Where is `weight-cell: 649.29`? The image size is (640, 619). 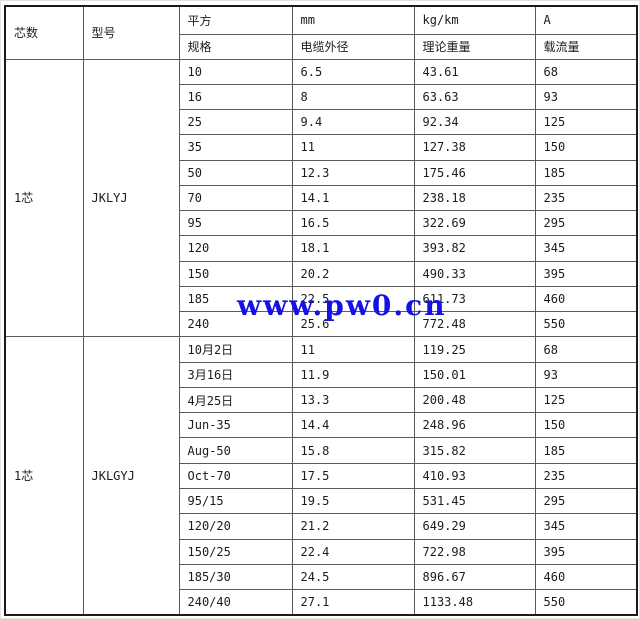
weight-cell: 649.29 is located at coordinates (474, 526).